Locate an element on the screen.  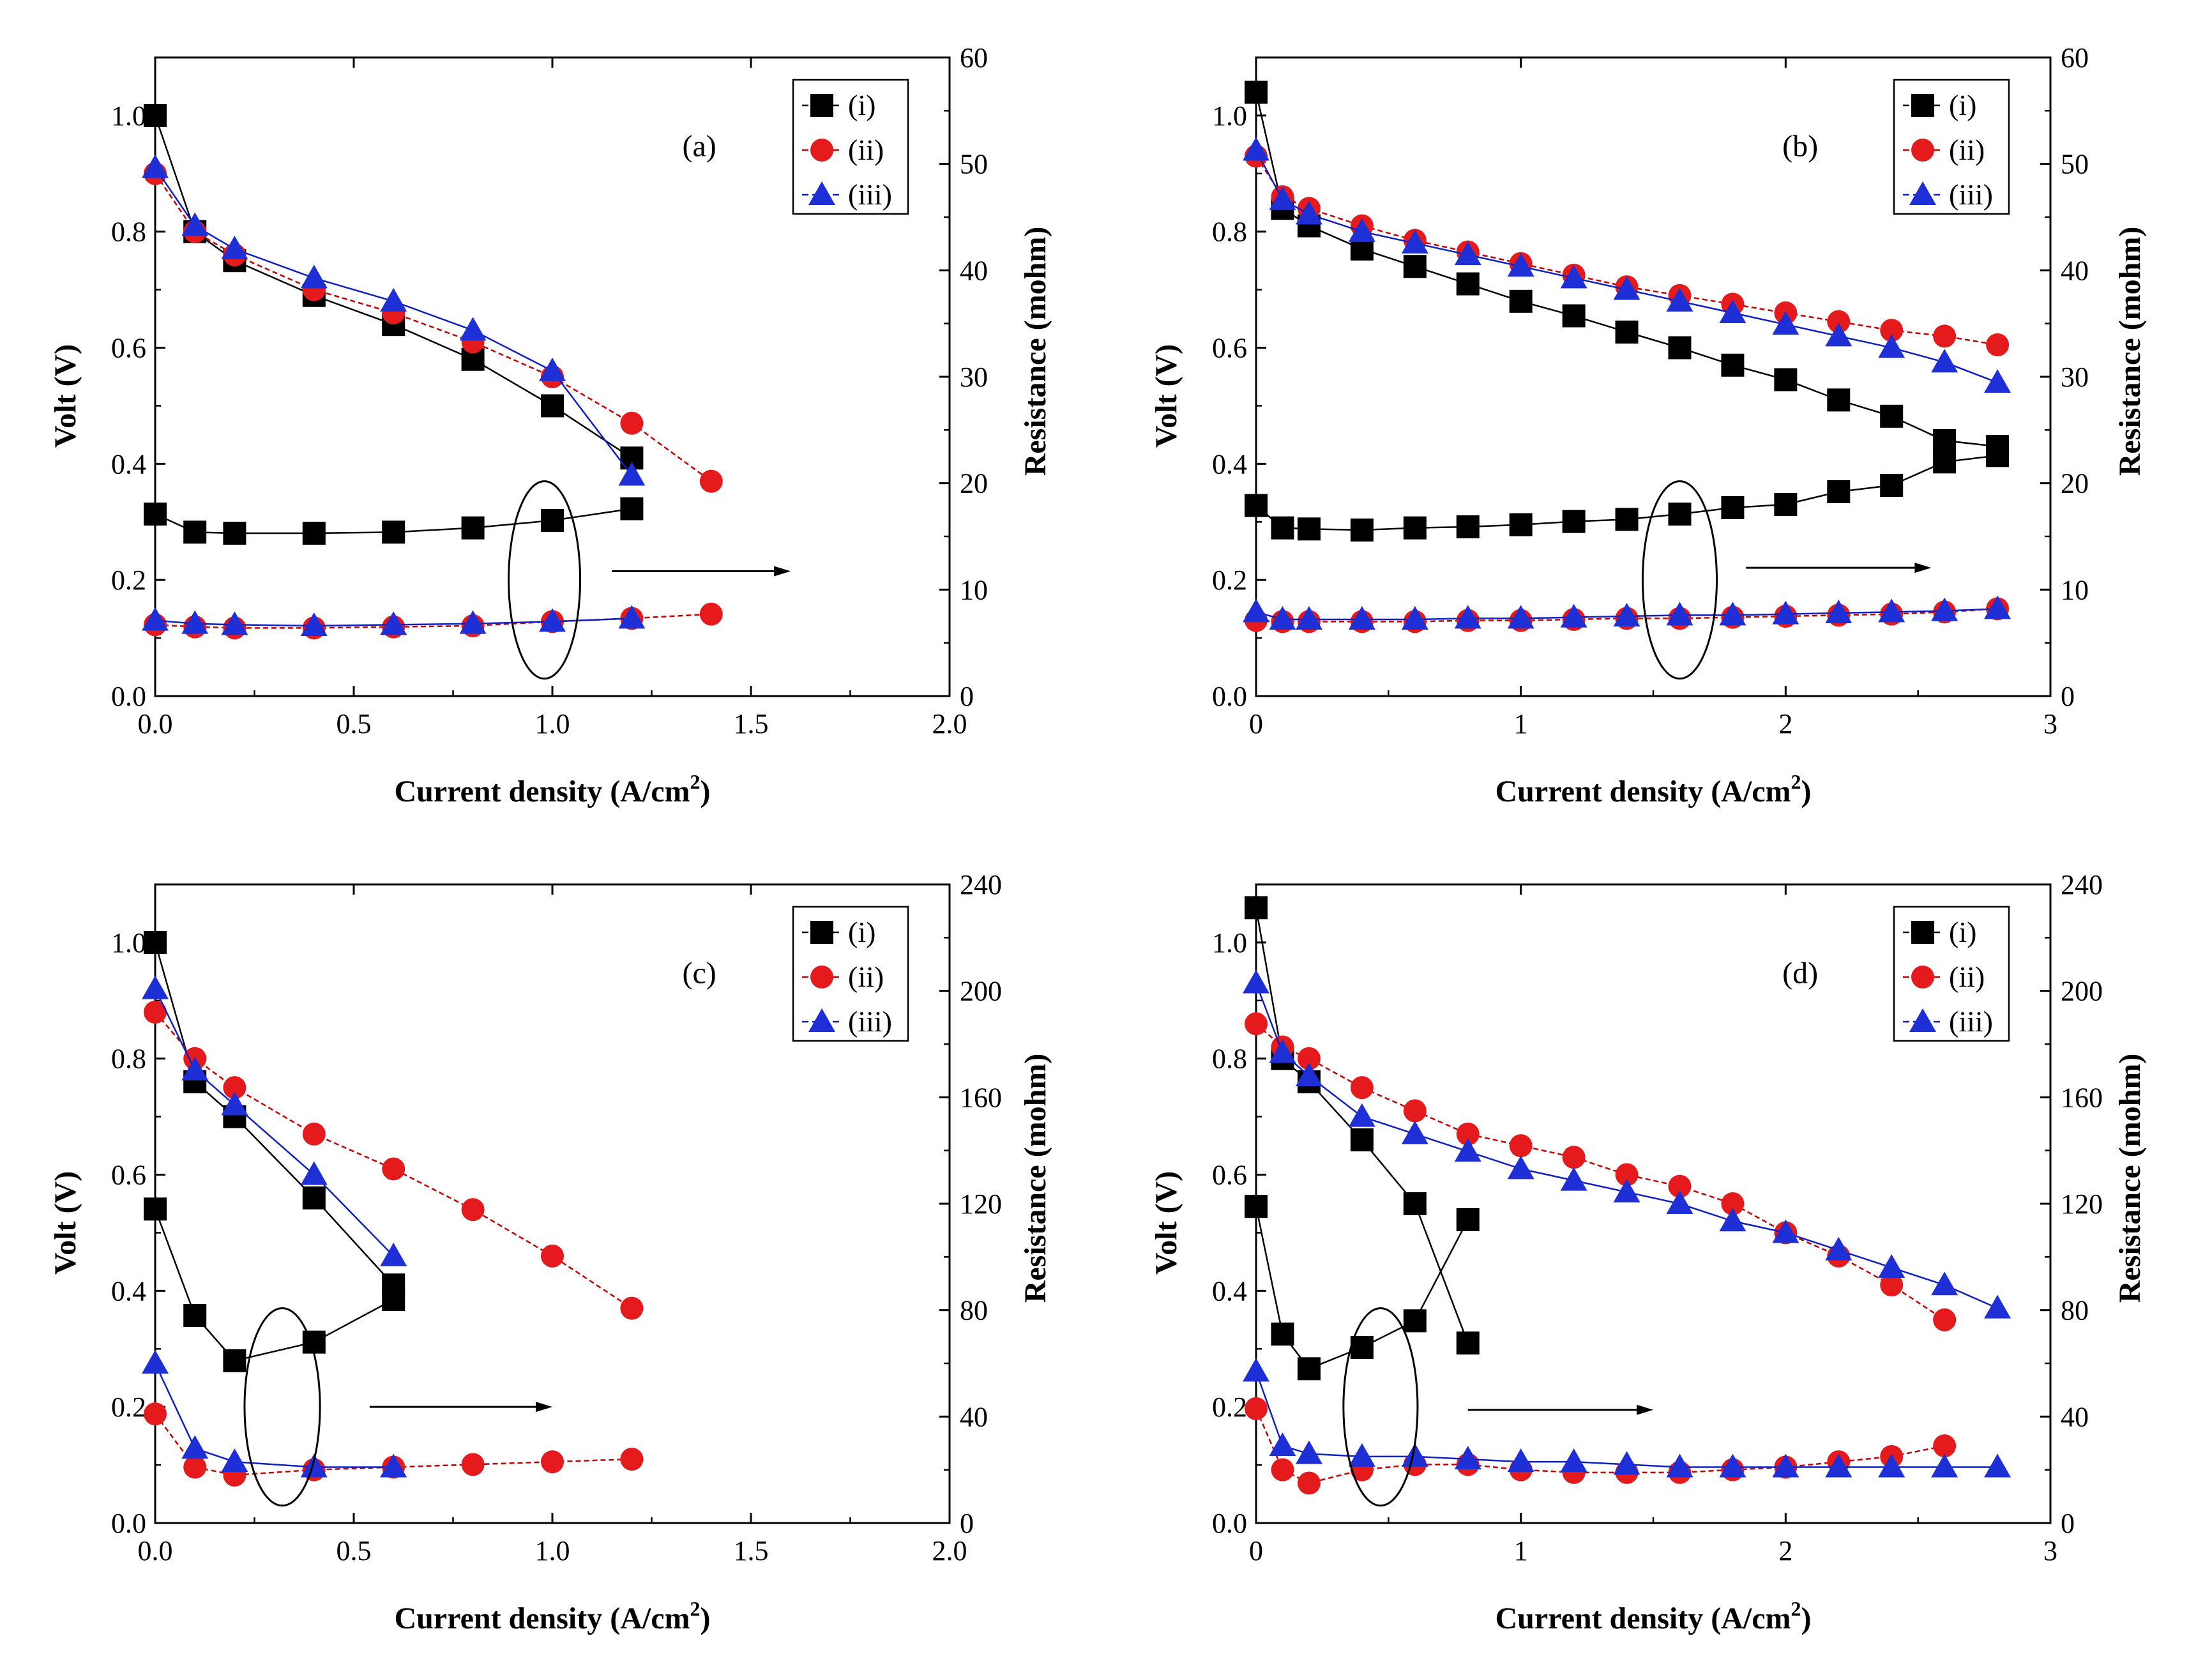
y-right-tick-label: 40 is located at coordinates (974, 270).